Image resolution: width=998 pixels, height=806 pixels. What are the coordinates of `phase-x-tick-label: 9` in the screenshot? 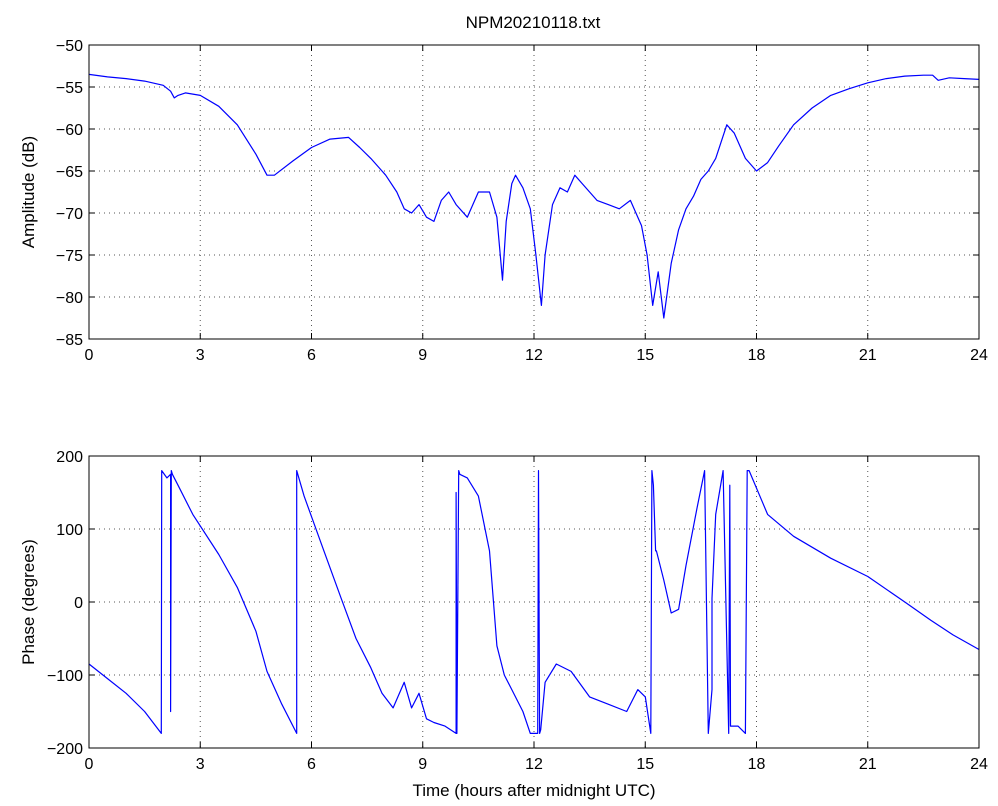 It's located at (422, 764).